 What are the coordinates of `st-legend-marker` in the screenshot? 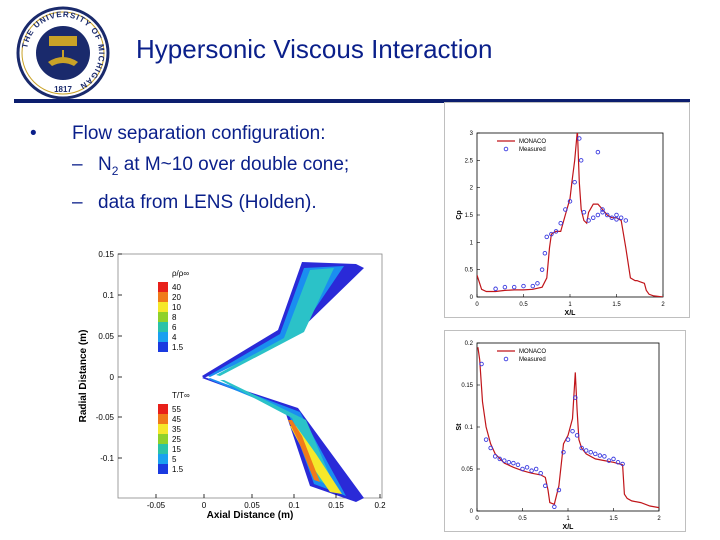 It's located at (506, 359).